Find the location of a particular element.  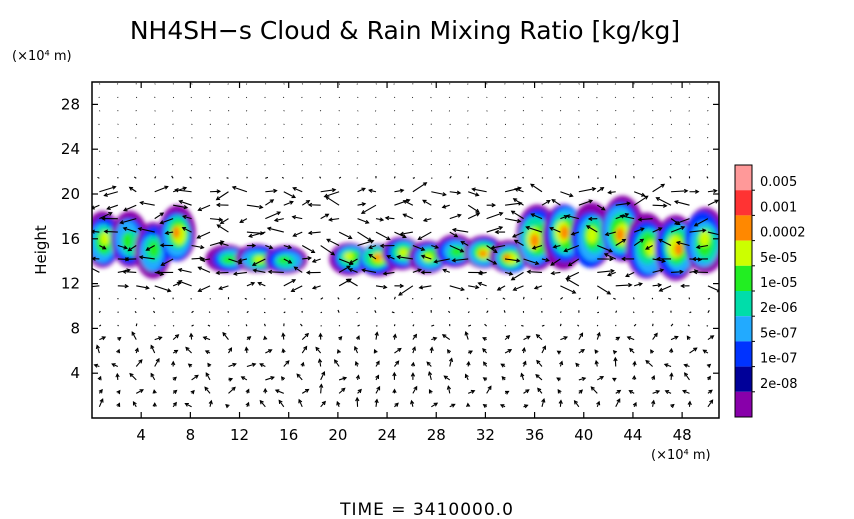

time-label: TIME = 3410000.0 is located at coordinates (426, 509).